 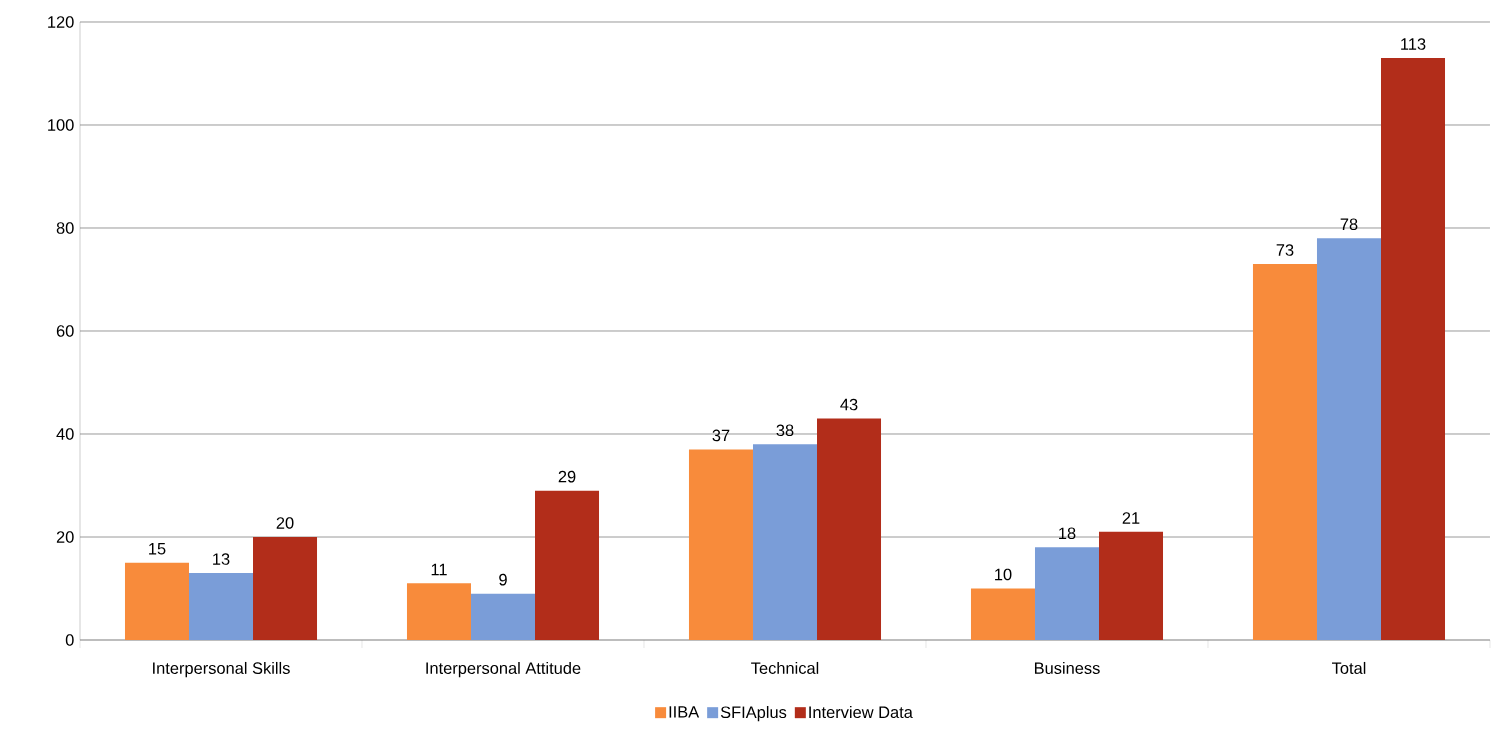 What do you see at coordinates (684, 712) in the screenshot?
I see `legend-label: IIBA` at bounding box center [684, 712].